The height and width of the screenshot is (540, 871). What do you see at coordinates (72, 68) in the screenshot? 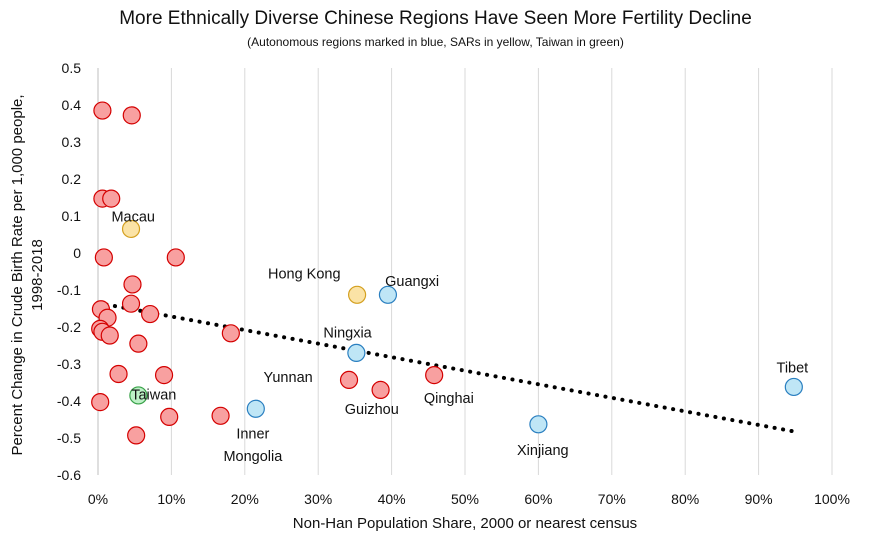
I see `y-tick-label: 0.5` at bounding box center [72, 68].